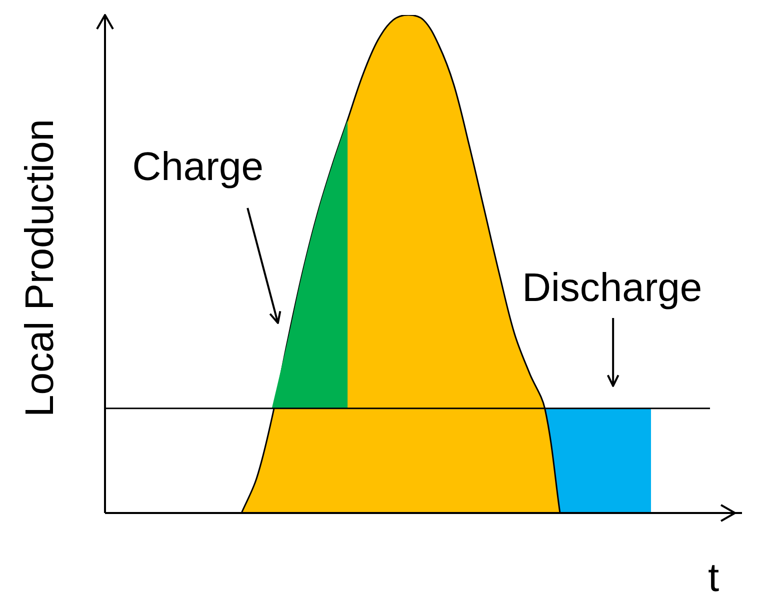  What do you see at coordinates (612, 288) in the screenshot?
I see `annotation: Discharge` at bounding box center [612, 288].